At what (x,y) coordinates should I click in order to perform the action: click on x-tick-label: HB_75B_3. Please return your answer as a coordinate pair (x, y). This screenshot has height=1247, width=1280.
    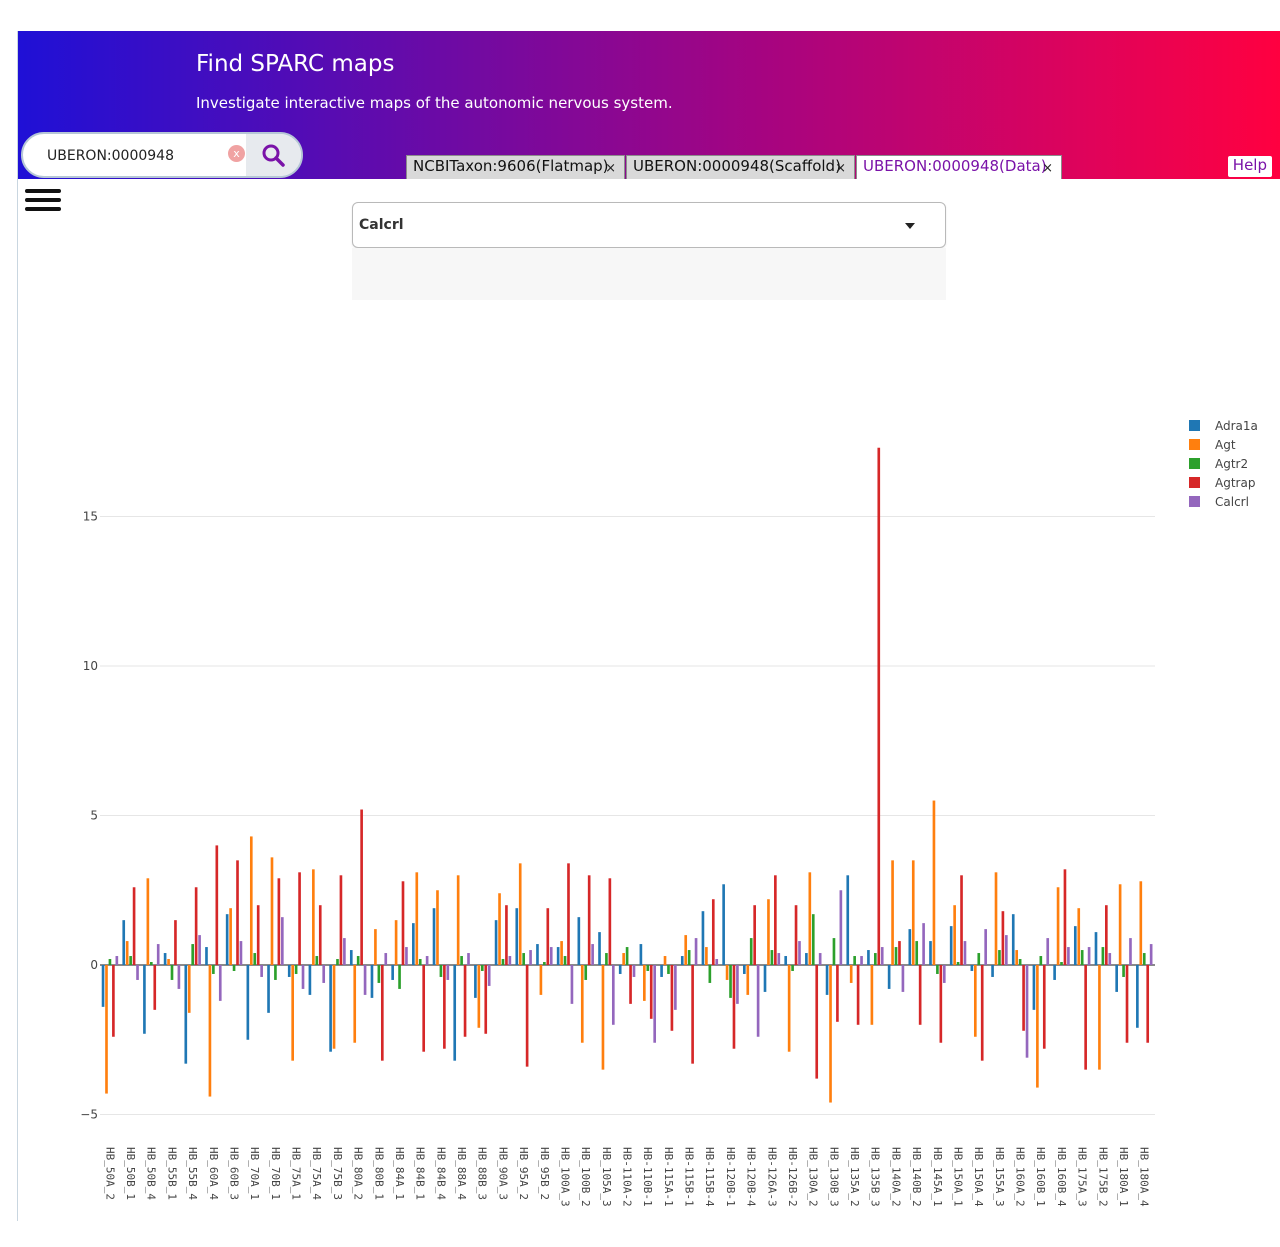
    Looking at the image, I should click on (337, 1173).